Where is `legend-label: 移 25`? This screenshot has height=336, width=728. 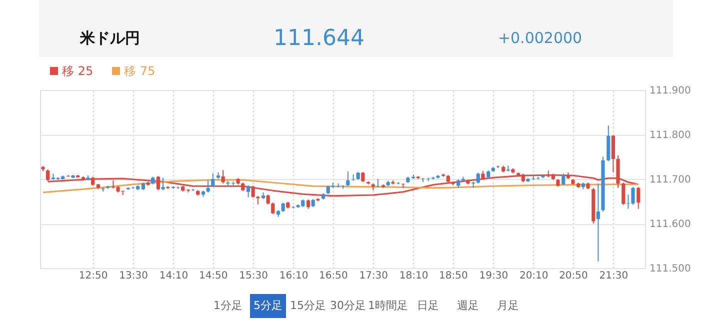
legend-label: 移 25 is located at coordinates (78, 71).